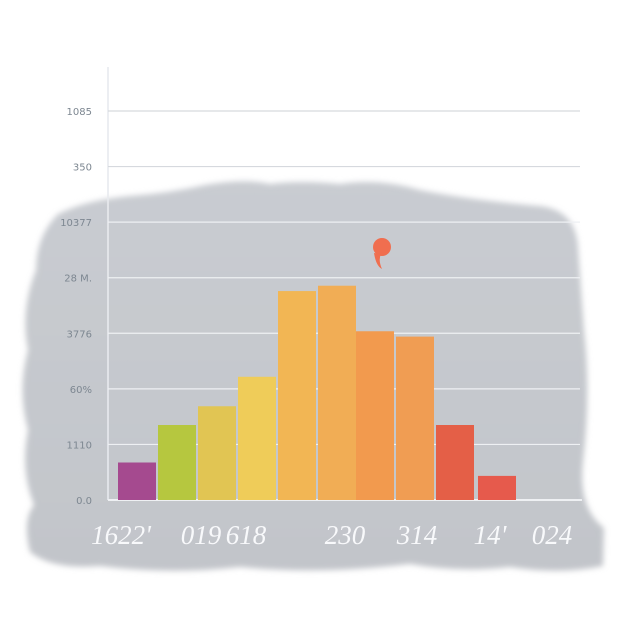 Image resolution: width=626 pixels, height=626 pixels. What do you see at coordinates (417, 535) in the screenshot?
I see `x-tick-label: 314` at bounding box center [417, 535].